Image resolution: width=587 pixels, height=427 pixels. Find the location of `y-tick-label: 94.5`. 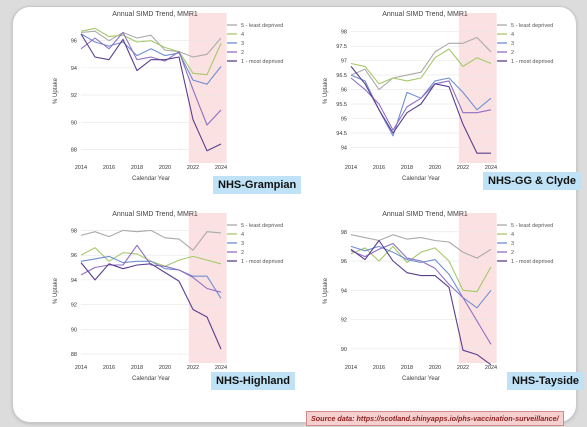

y-tick-label: 94.5 is located at coordinates (341, 134).